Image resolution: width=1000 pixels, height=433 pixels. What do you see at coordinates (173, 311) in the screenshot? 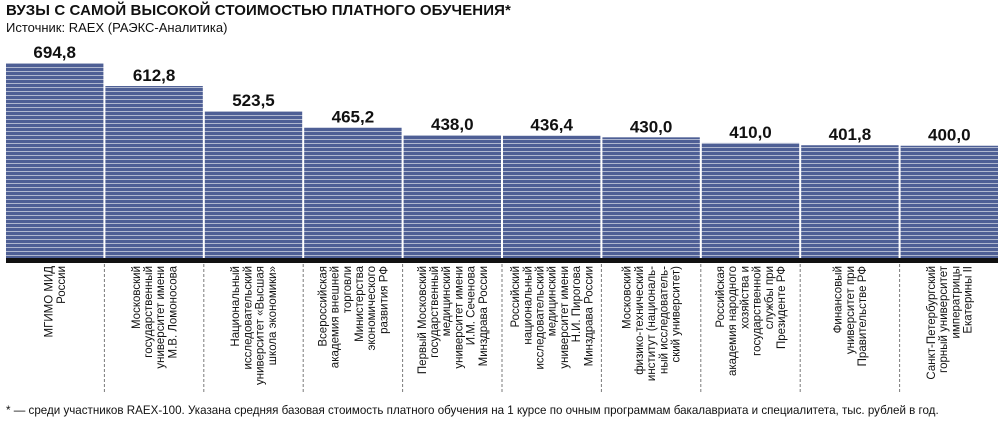
I see `category-label-line: М.В. Ломоносова` at bounding box center [173, 311].